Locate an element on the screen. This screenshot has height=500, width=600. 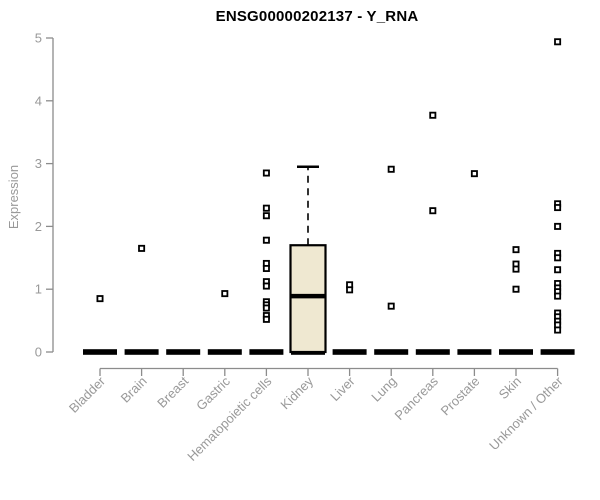
y-tick-label: 5 is located at coordinates (38, 38).